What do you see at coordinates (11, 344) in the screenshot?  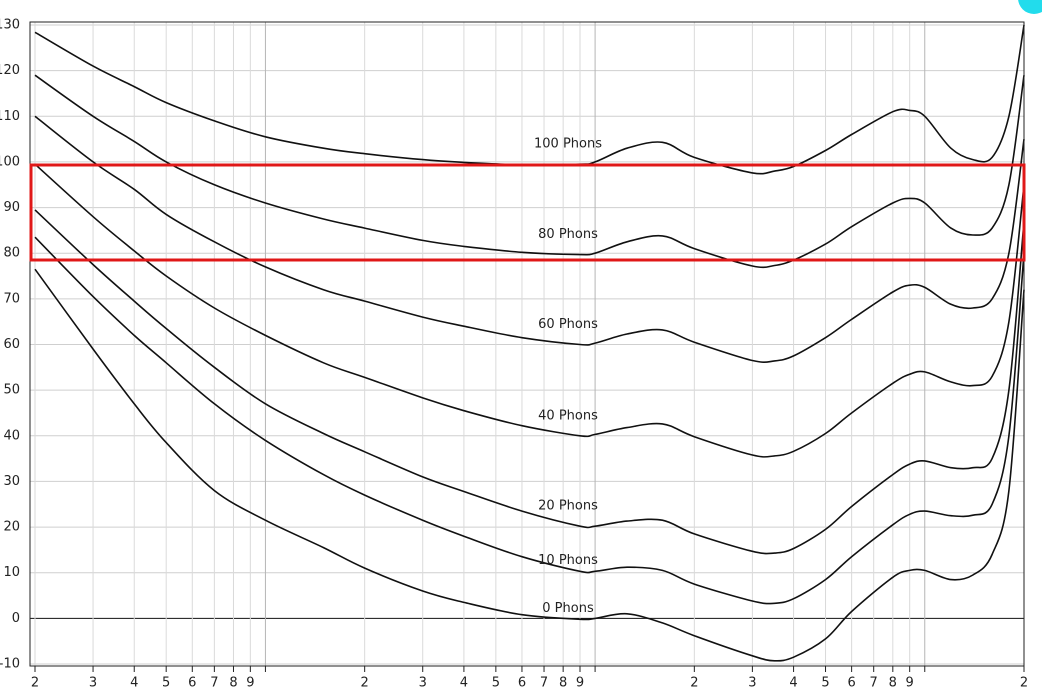 I see `y-tick-label: 60` at bounding box center [11, 344].